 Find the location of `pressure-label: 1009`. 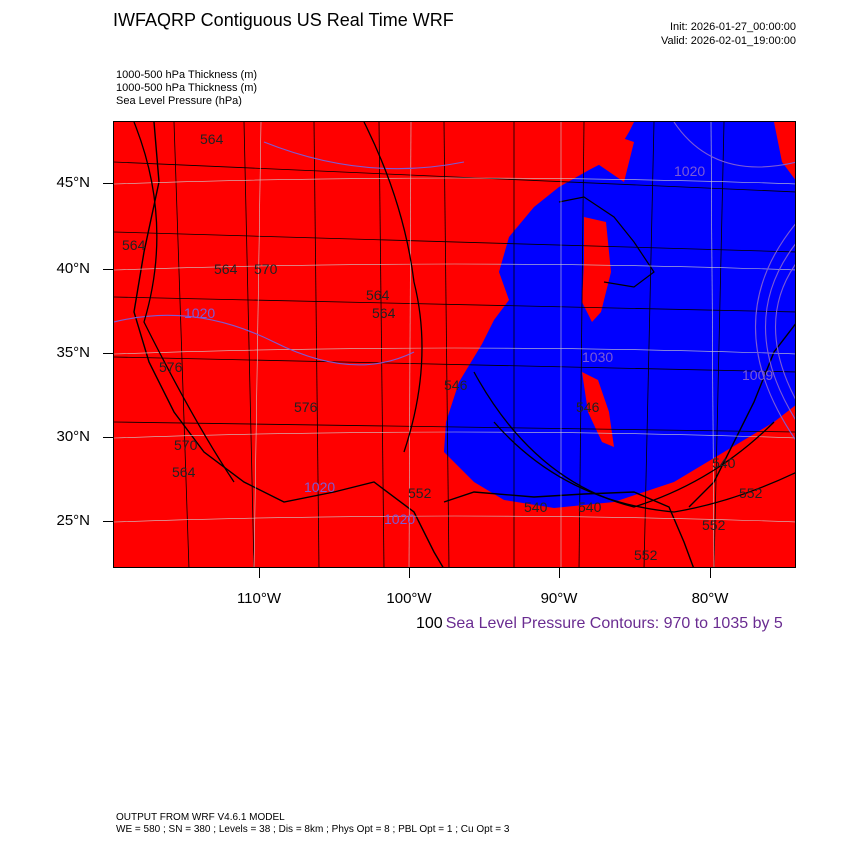

pressure-label: 1009 is located at coordinates (757, 375).